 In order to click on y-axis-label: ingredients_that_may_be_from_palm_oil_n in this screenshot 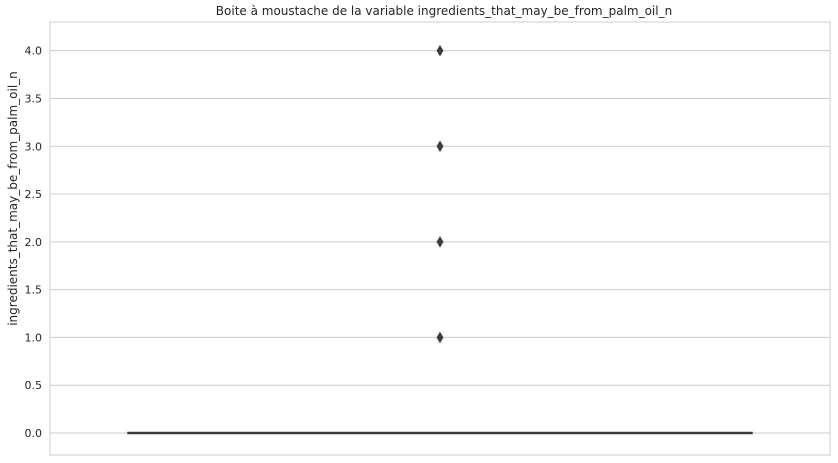, I will do `click(13, 198)`.